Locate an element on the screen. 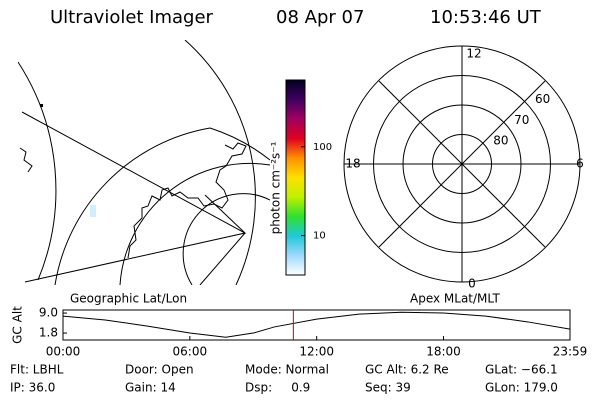  instrument-title: Ultraviolet Imager is located at coordinates (132, 17).